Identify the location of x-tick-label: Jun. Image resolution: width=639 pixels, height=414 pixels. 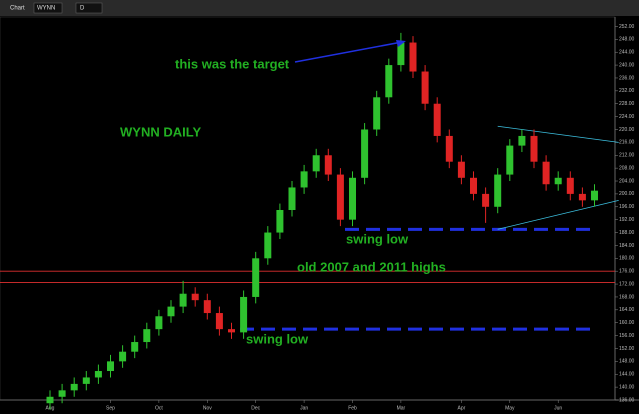
(558, 408).